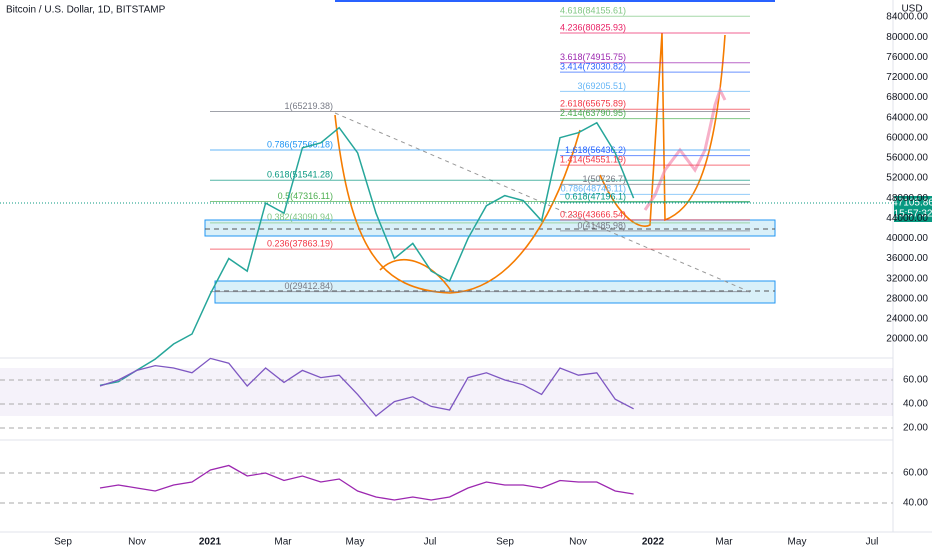 The height and width of the screenshot is (550, 932). Describe the element at coordinates (907, 238) in the screenshot. I see `price-tick-label: 40000.00` at that location.